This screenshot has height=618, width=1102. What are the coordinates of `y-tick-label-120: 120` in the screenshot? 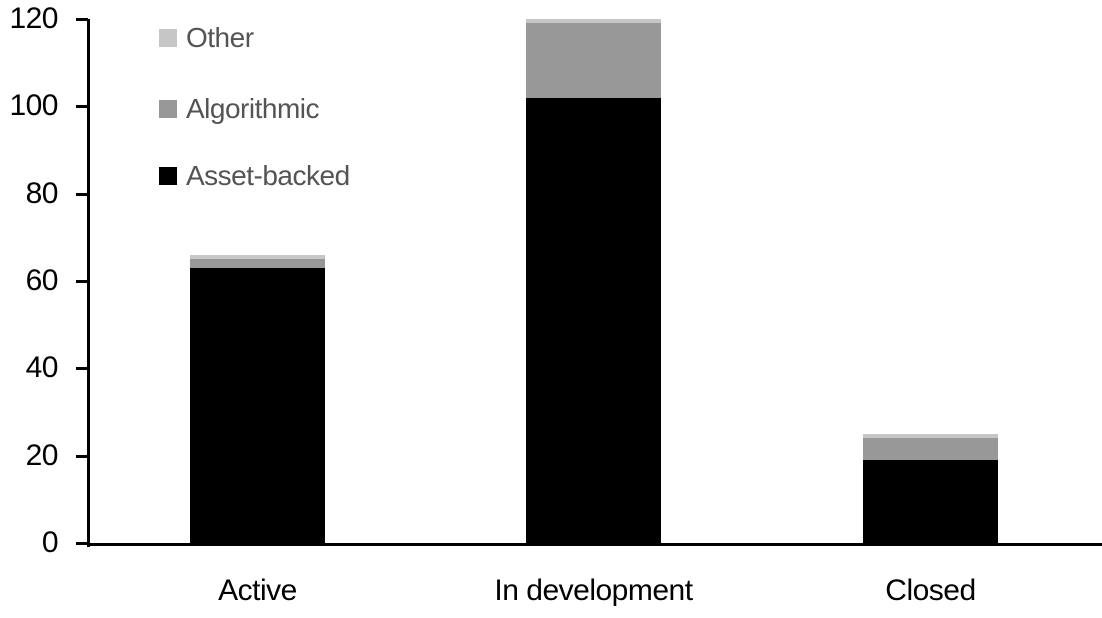 It's located at (33, 18).